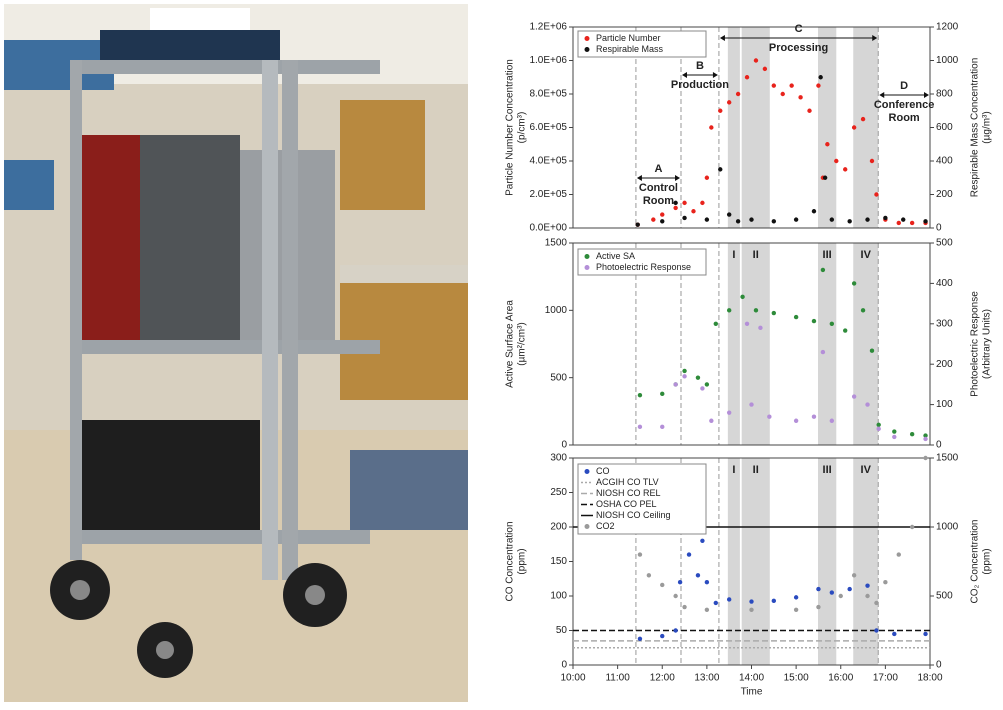 This screenshot has height=710, width=1003. What do you see at coordinates (752, 692) in the screenshot?
I see `x-axis-label: Time` at bounding box center [752, 692].